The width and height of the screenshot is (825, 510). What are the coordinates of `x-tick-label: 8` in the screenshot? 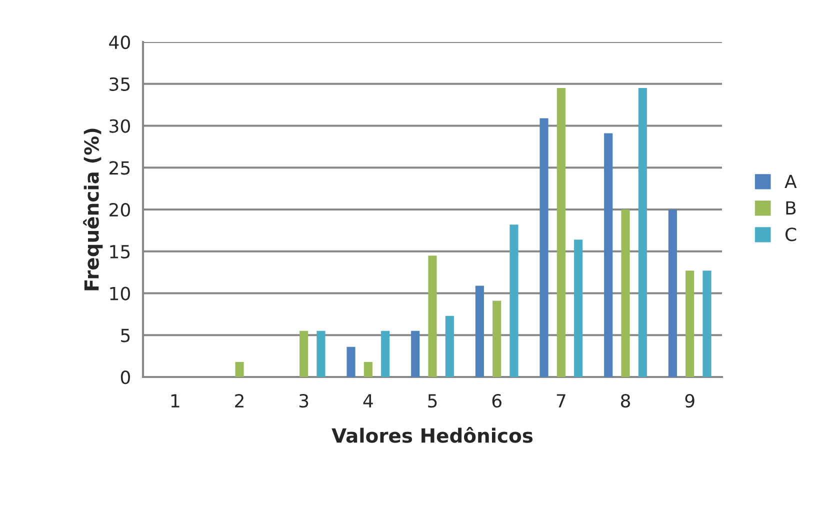 It's located at (625, 401).